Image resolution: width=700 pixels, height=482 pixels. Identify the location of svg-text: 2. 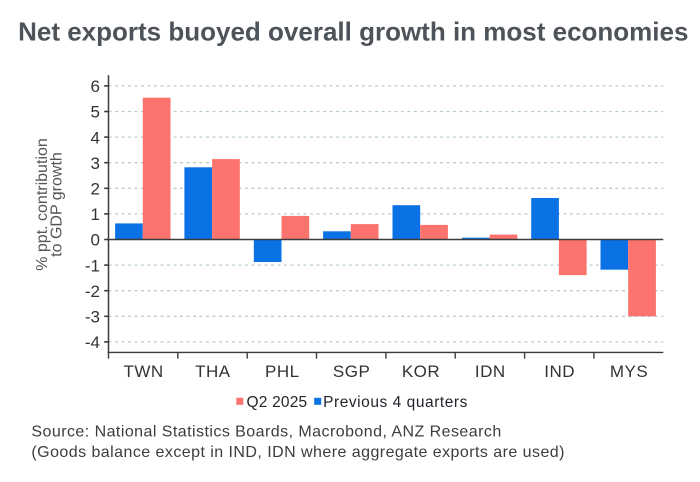
(95, 189).